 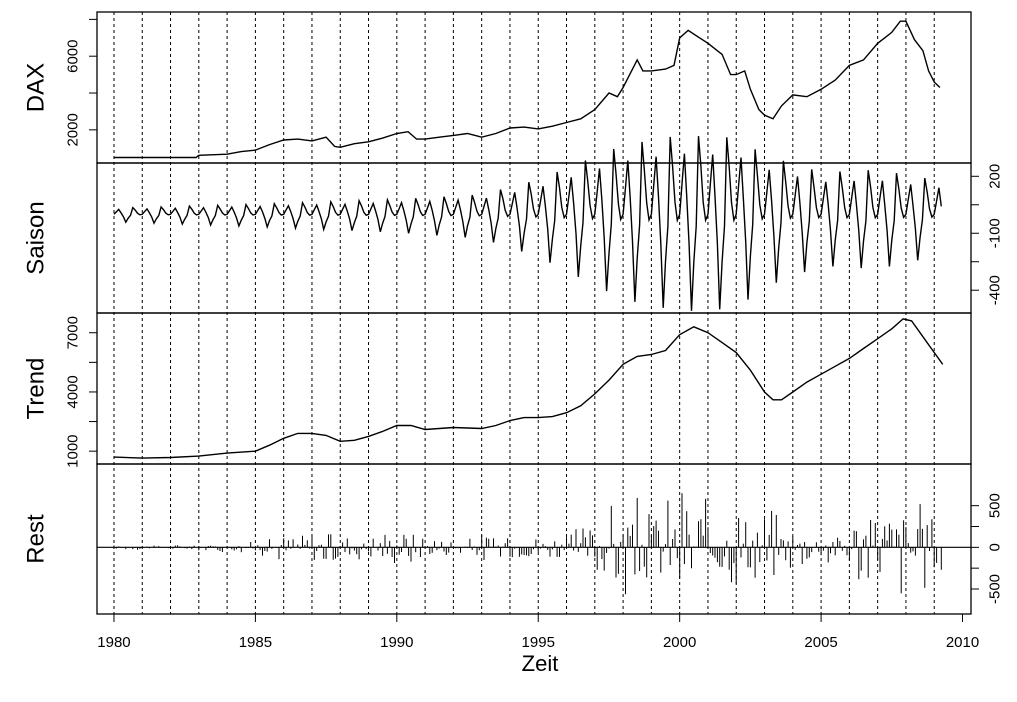 What do you see at coordinates (995, 233) in the screenshot?
I see `saison-y-tick-label: -100` at bounding box center [995, 233].